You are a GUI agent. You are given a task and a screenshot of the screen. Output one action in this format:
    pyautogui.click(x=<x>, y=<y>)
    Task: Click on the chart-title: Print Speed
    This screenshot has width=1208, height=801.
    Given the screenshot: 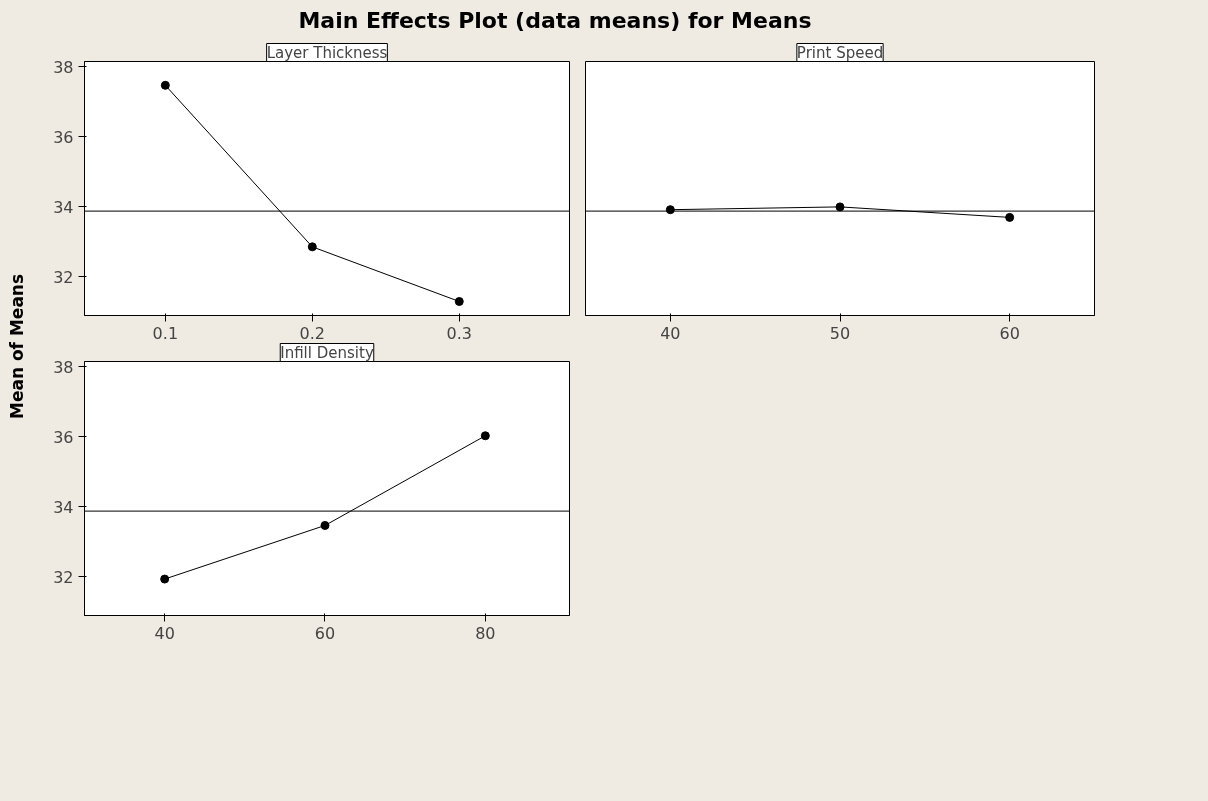 What is the action you would take?
    pyautogui.click(x=840, y=52)
    